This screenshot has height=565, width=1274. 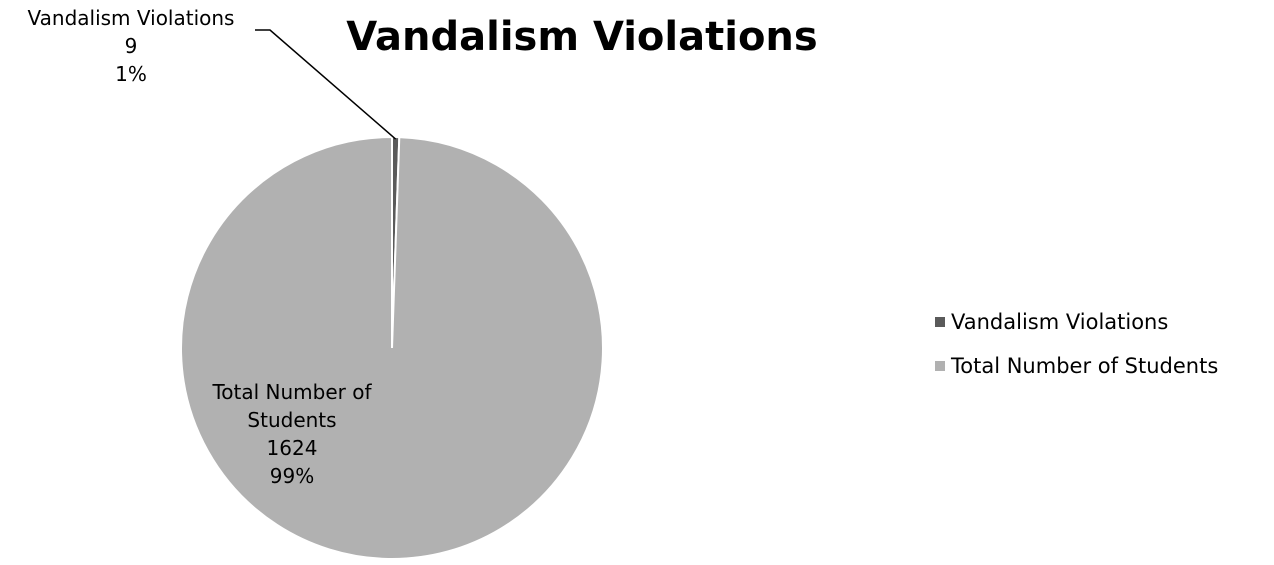 I want to click on leader-line, so click(x=326, y=84).